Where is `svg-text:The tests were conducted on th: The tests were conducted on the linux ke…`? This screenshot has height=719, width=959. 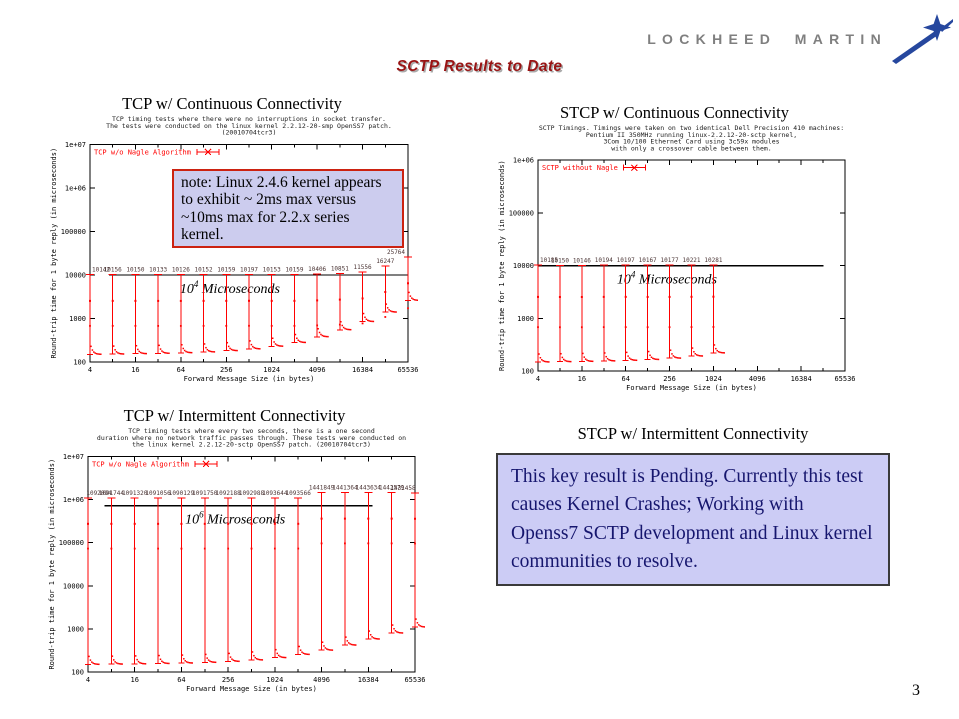 svg-text:The tests were conducted on th: The tests were conducted on the linux ke… is located at coordinates (249, 126).